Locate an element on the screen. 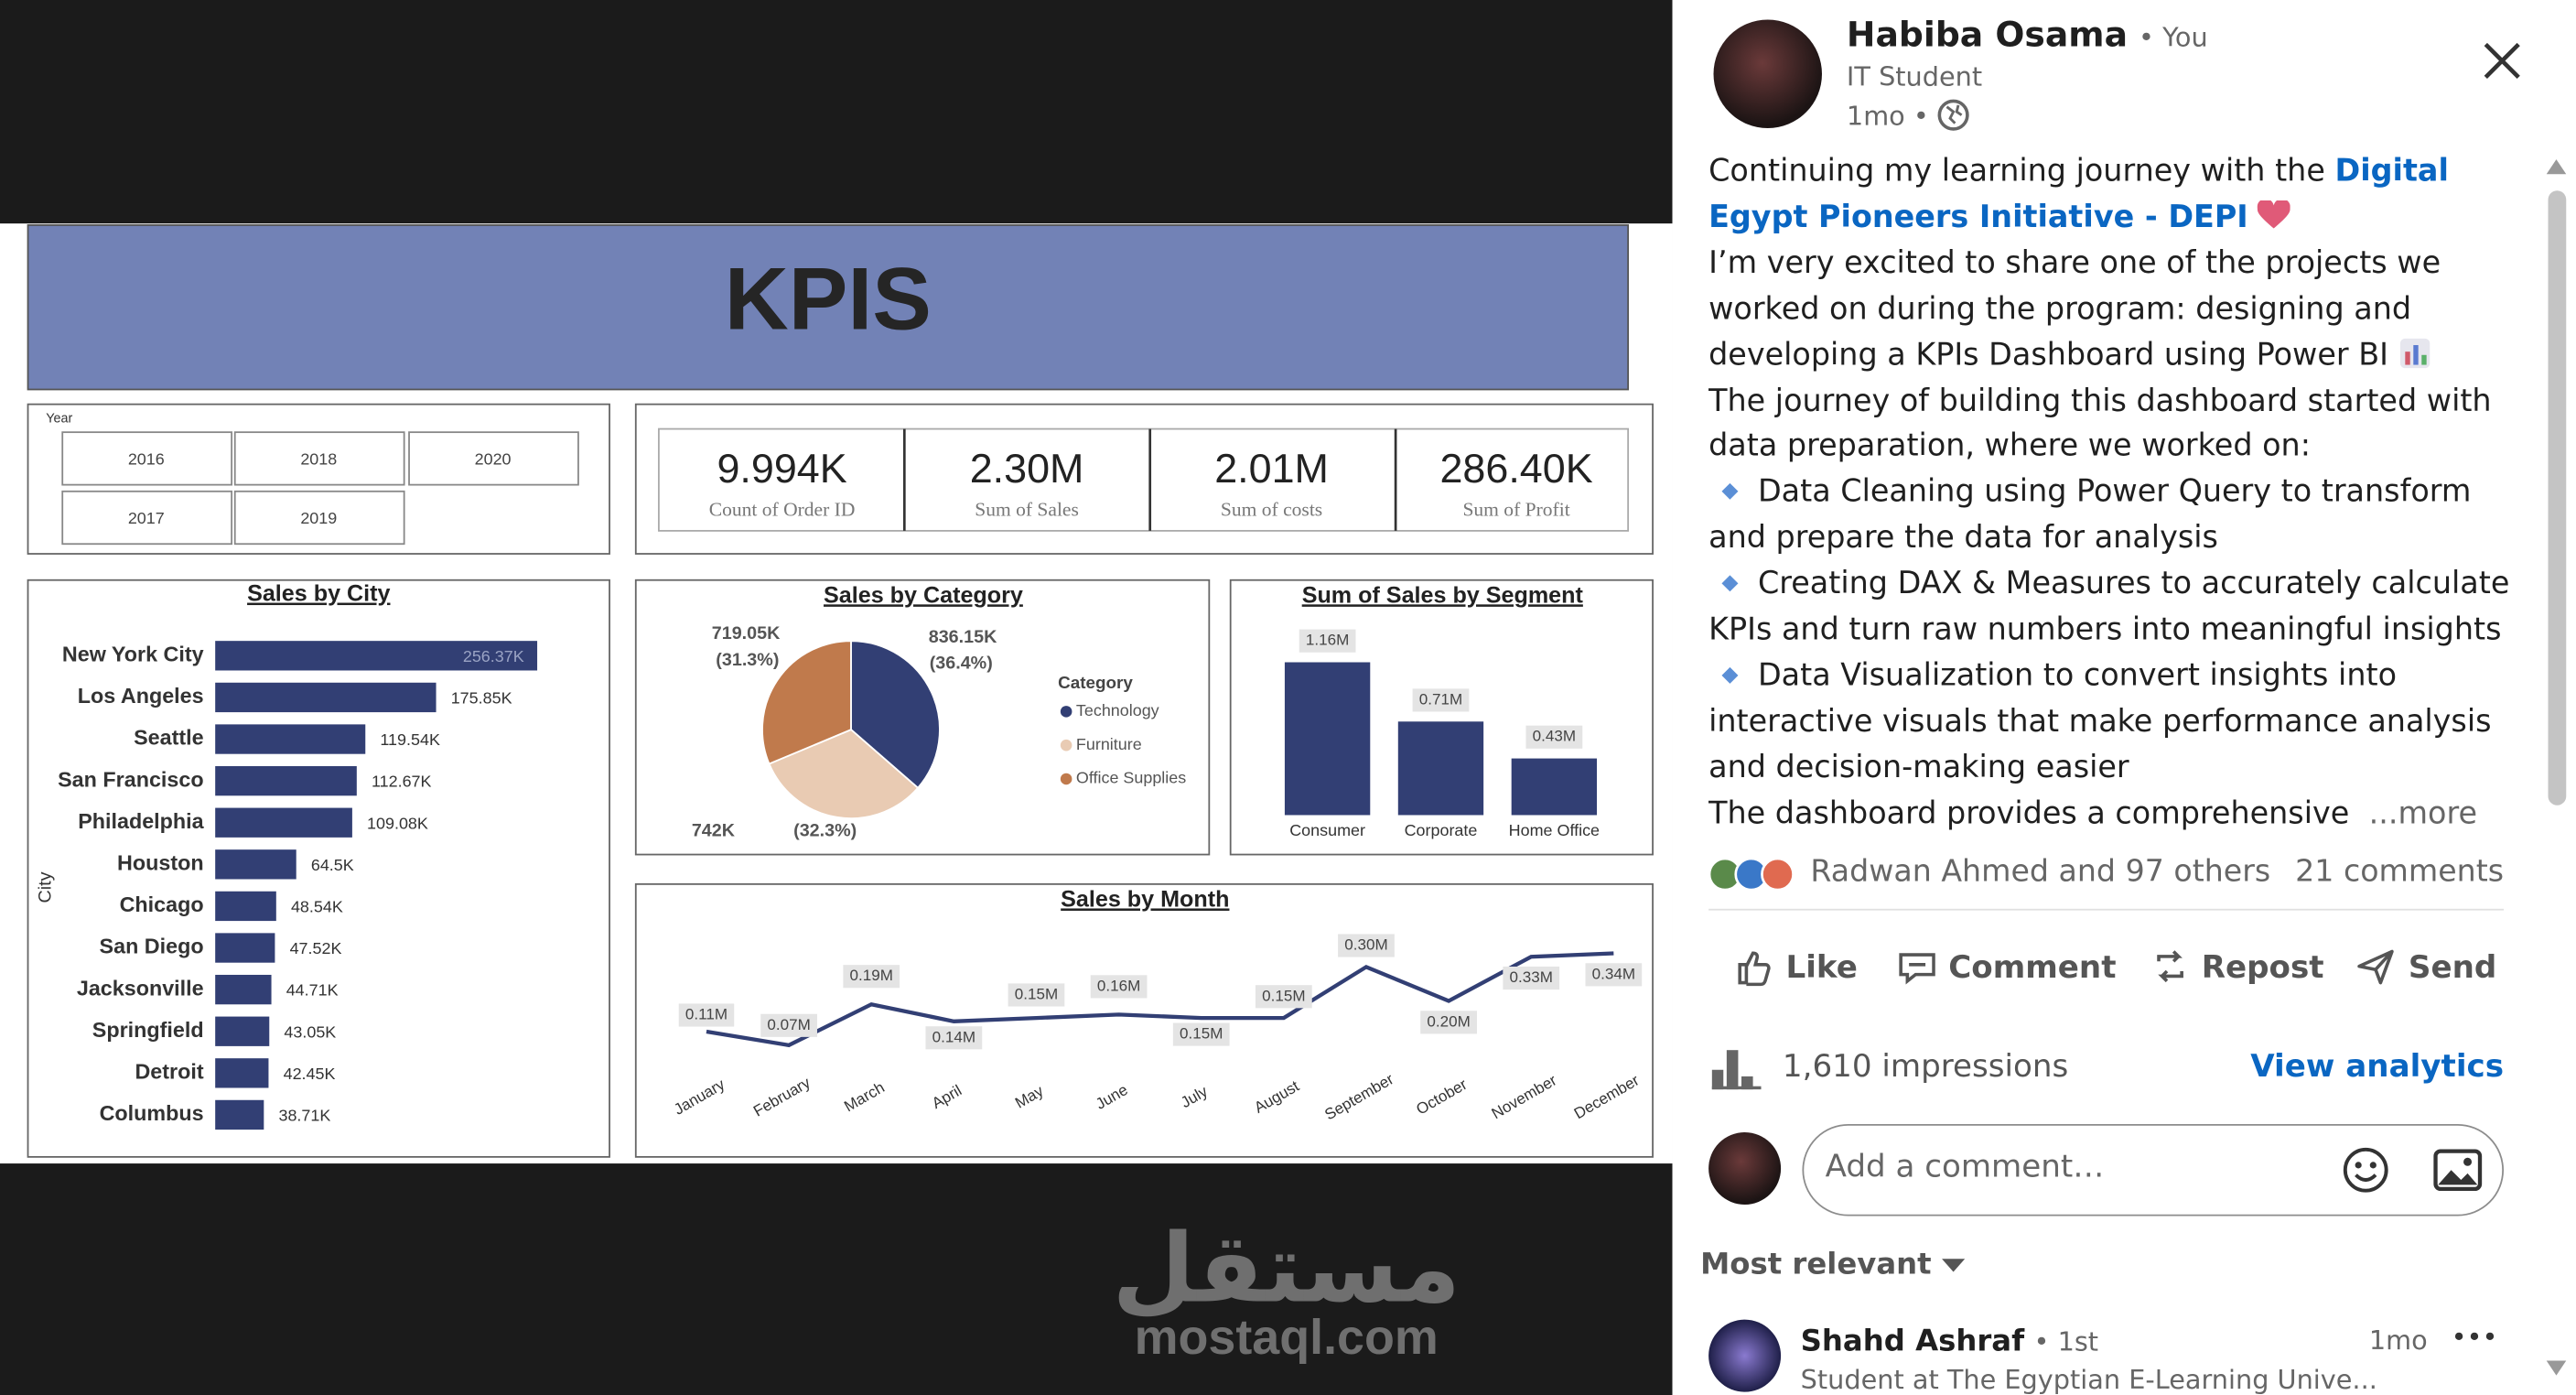  data-label: 0.11M is located at coordinates (706, 1014).